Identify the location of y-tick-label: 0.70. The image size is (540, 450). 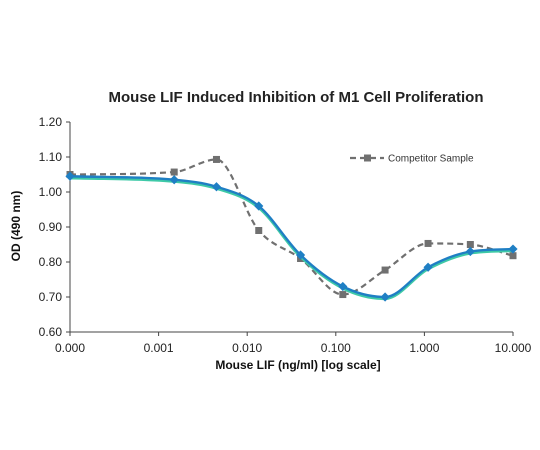
(51, 297).